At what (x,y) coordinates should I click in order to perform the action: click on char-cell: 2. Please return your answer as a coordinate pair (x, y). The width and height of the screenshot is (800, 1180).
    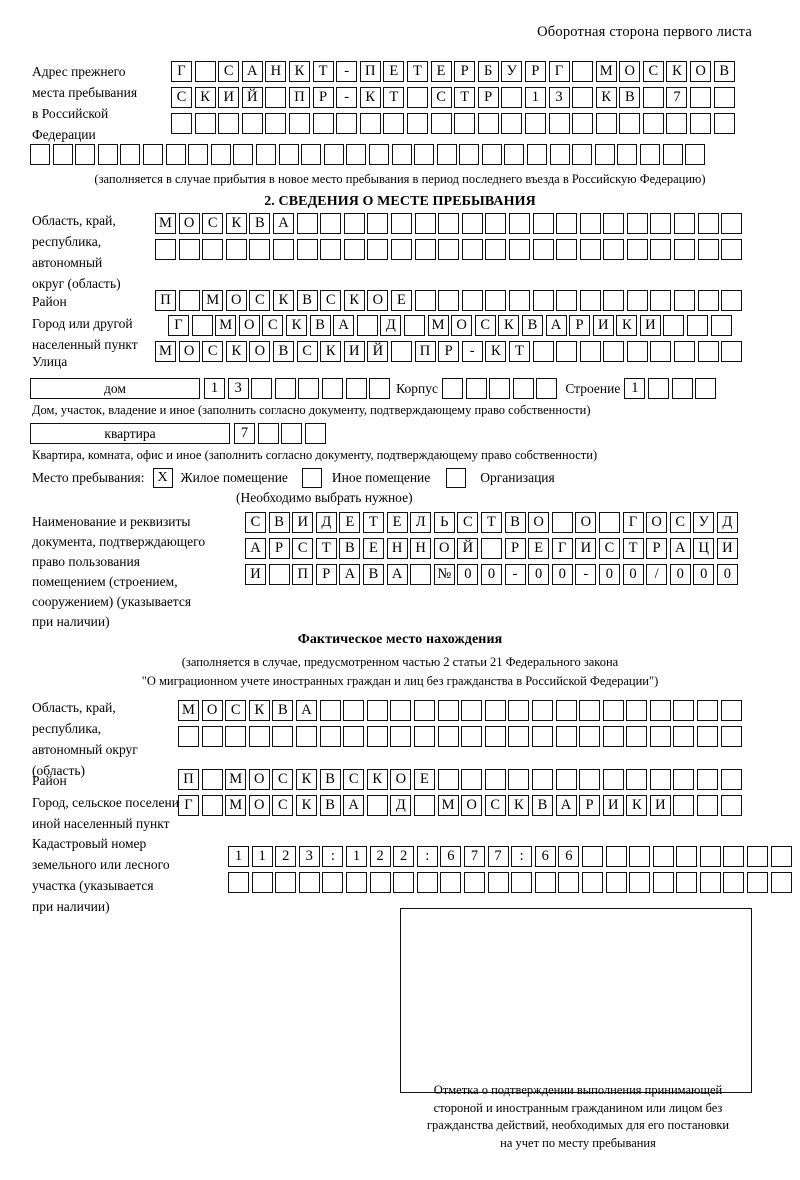
    Looking at the image, I should click on (404, 856).